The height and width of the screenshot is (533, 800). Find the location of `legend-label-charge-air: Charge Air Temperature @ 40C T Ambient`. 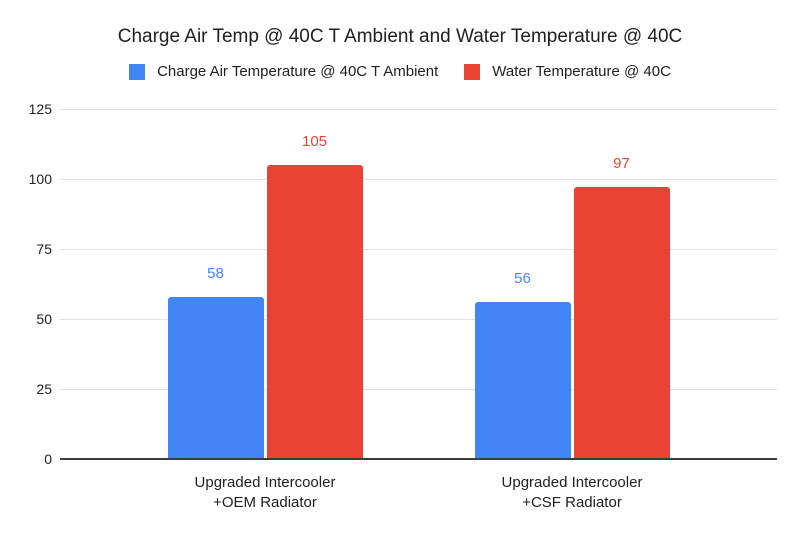

legend-label-charge-air: Charge Air Temperature @ 40C T Ambient is located at coordinates (298, 71).